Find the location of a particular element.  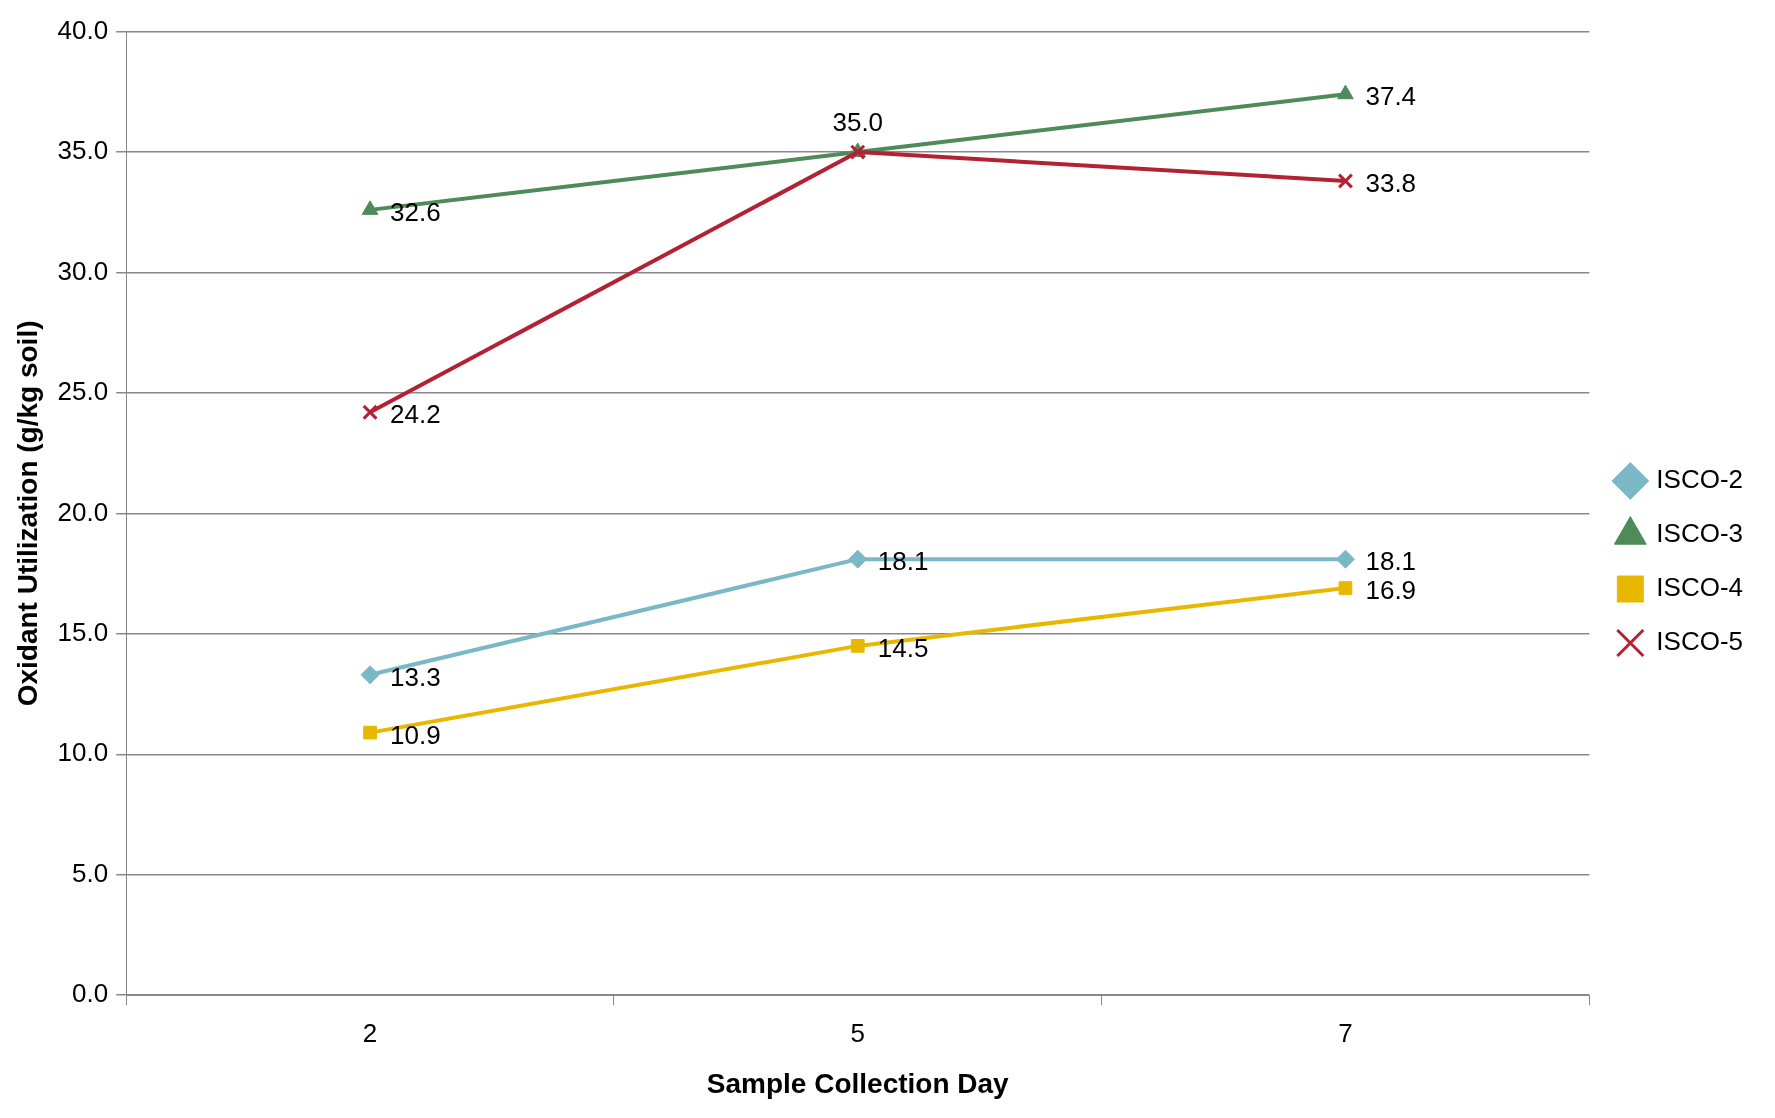

legend-label: ISCO-2 is located at coordinates (1699, 479).